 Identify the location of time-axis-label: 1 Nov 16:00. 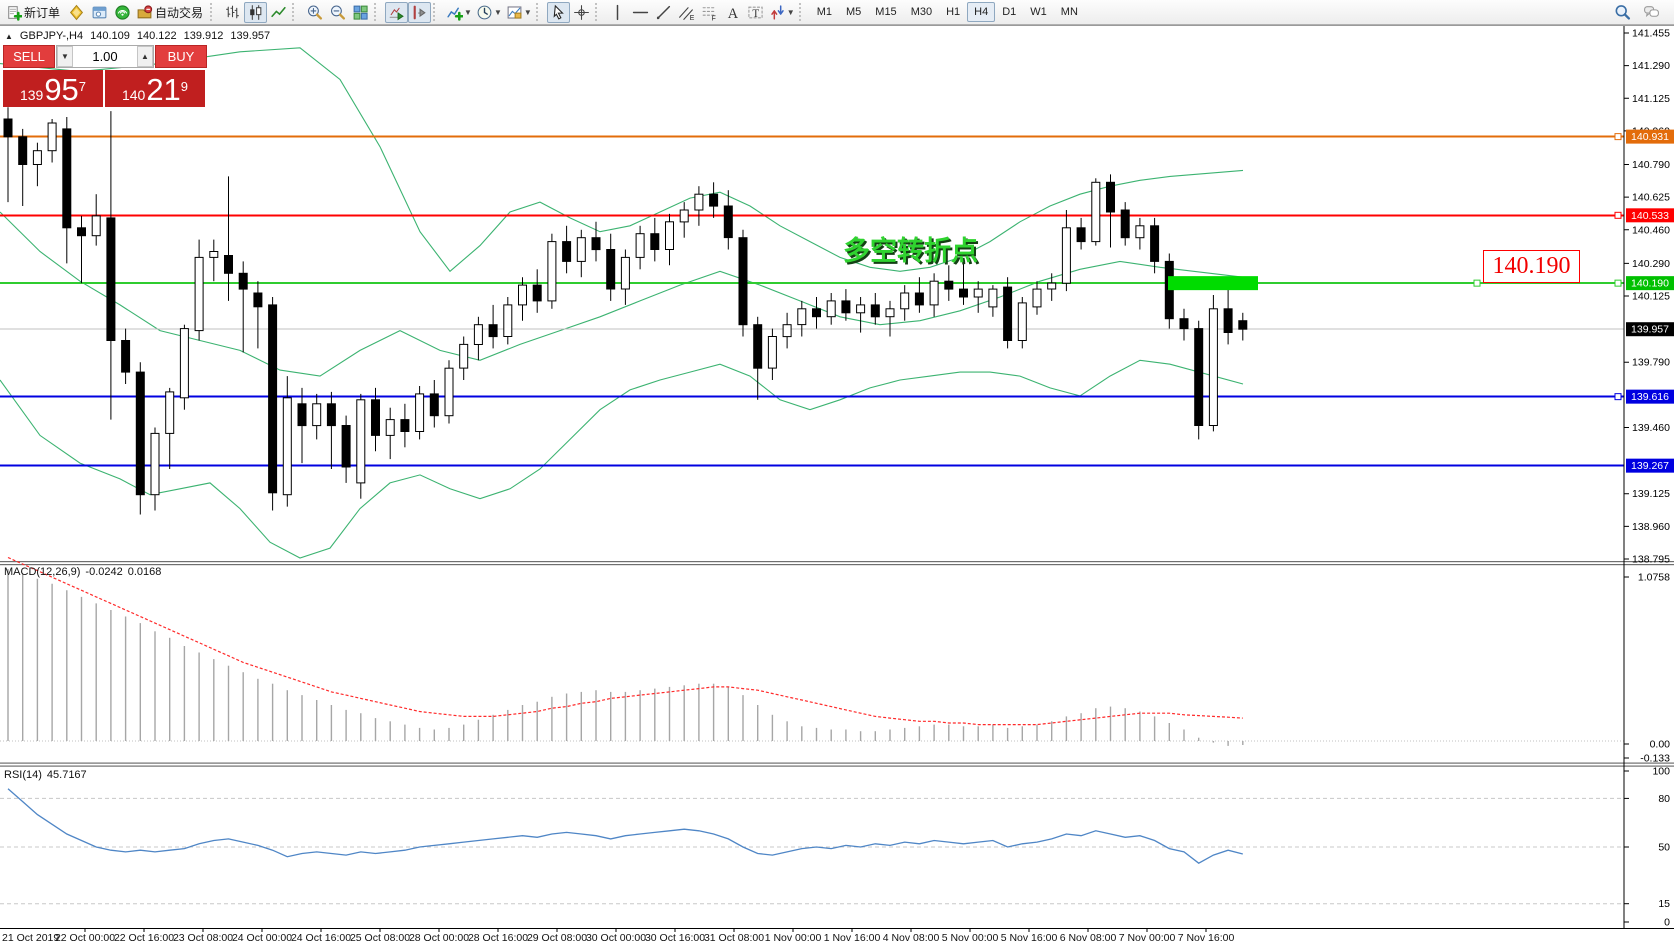
(852, 938).